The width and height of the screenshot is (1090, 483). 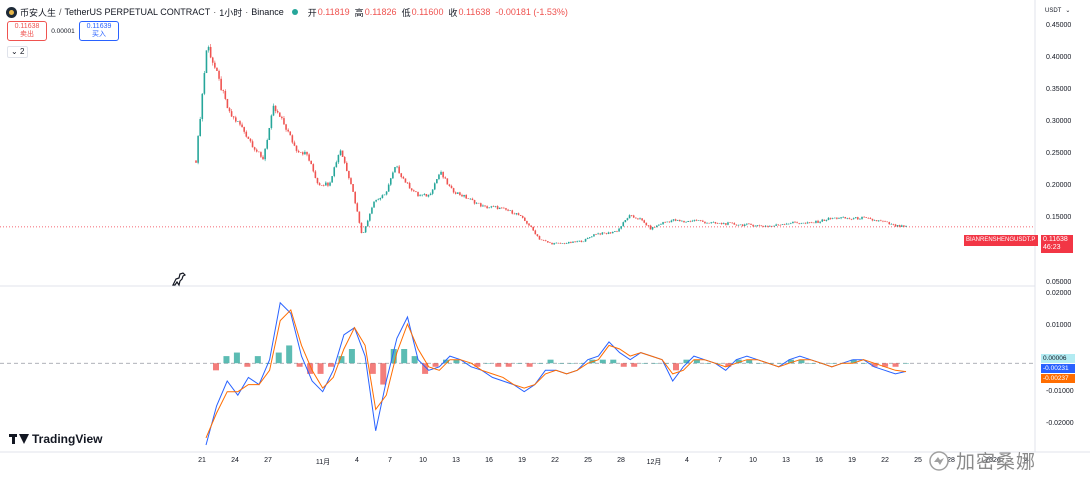 What do you see at coordinates (55, 439) in the screenshot?
I see `tradingview-logo: TradingView` at bounding box center [55, 439].